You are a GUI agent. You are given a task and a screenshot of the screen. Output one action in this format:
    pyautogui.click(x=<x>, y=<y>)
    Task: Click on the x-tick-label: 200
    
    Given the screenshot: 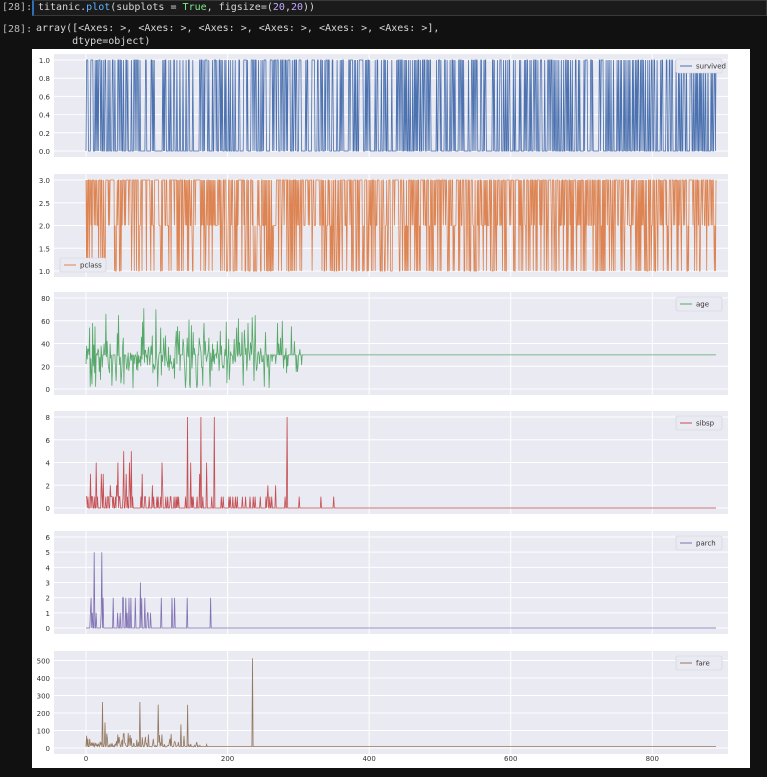 What is the action you would take?
    pyautogui.click(x=227, y=759)
    